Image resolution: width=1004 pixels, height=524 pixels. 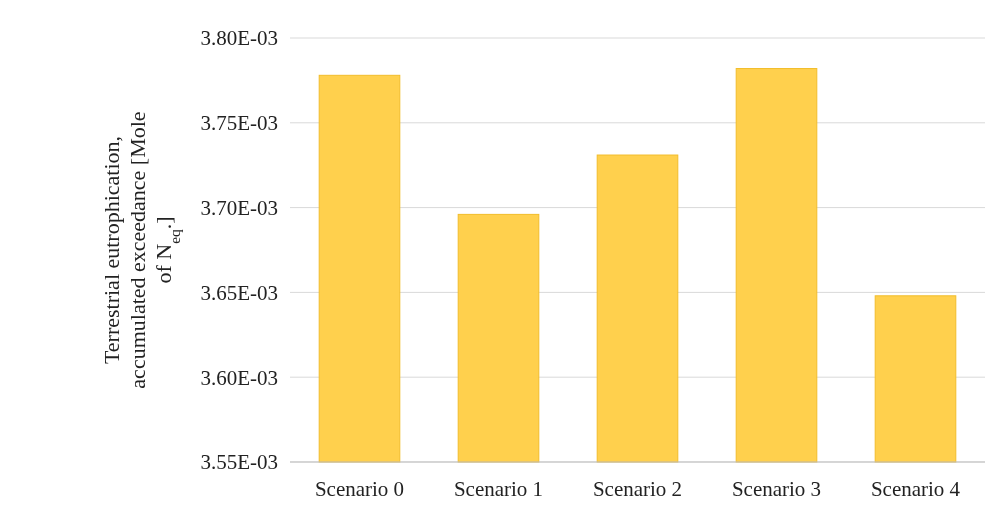 What do you see at coordinates (239, 38) in the screenshot?
I see `y-tick-label: 3.80E-03` at bounding box center [239, 38].